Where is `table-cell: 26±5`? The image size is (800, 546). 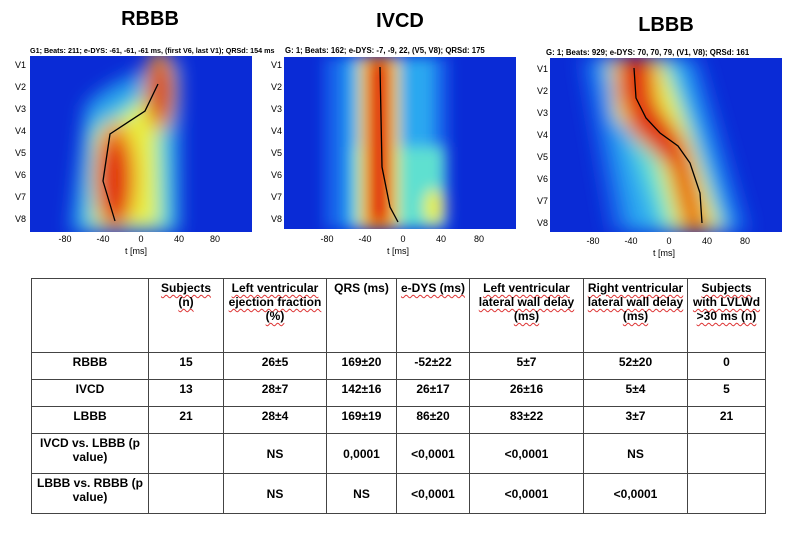
table-cell: 26±5 is located at coordinates (275, 366).